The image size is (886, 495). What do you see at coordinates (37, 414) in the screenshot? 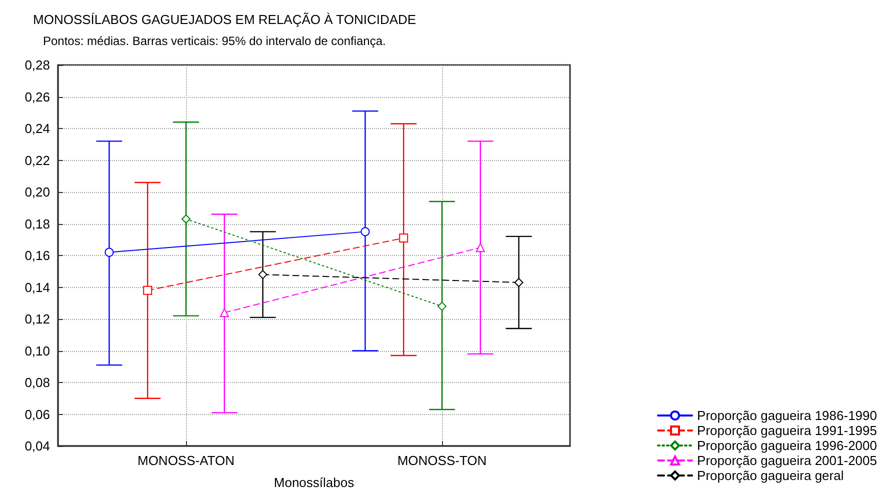
I see `y-tick-label: 0,06` at bounding box center [37, 414].